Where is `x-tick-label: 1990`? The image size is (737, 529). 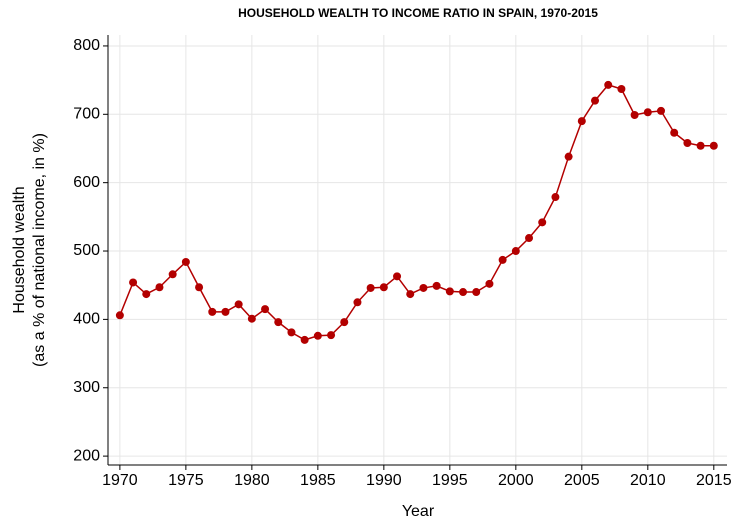
x-tick-label: 1990 is located at coordinates (384, 480).